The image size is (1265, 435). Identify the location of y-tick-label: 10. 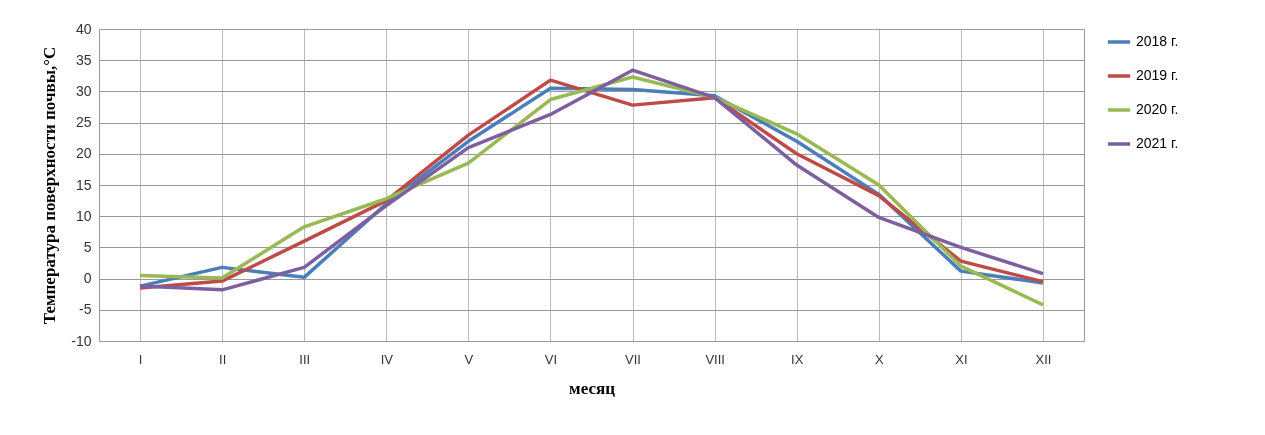
(83, 215).